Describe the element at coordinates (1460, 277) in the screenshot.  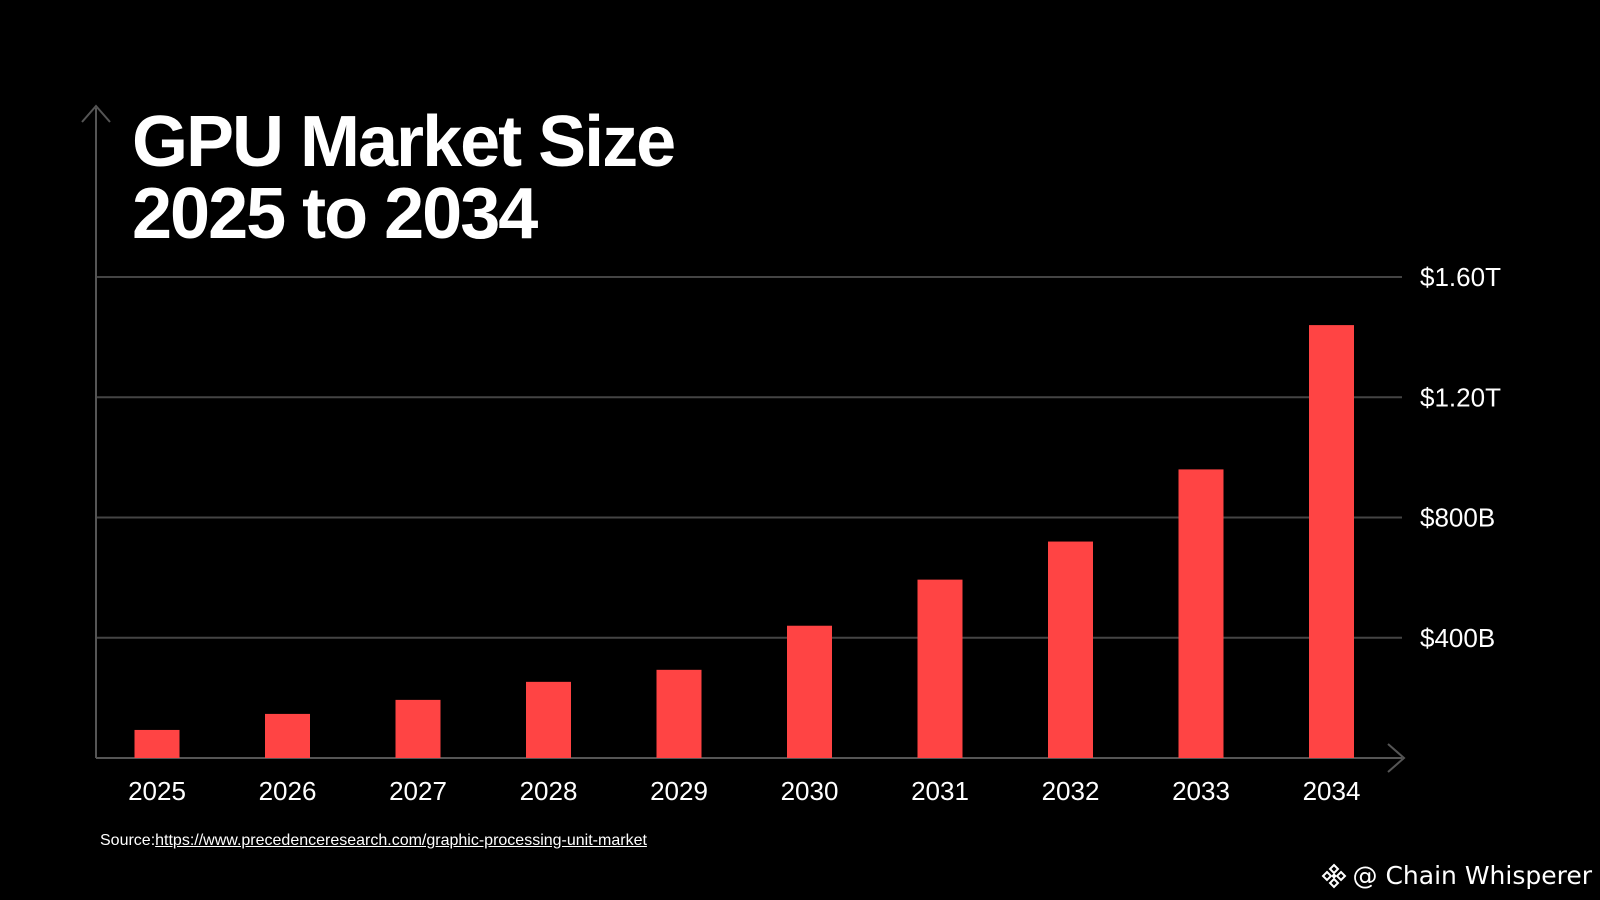
I see `y-tick-label: $1.60T` at that location.